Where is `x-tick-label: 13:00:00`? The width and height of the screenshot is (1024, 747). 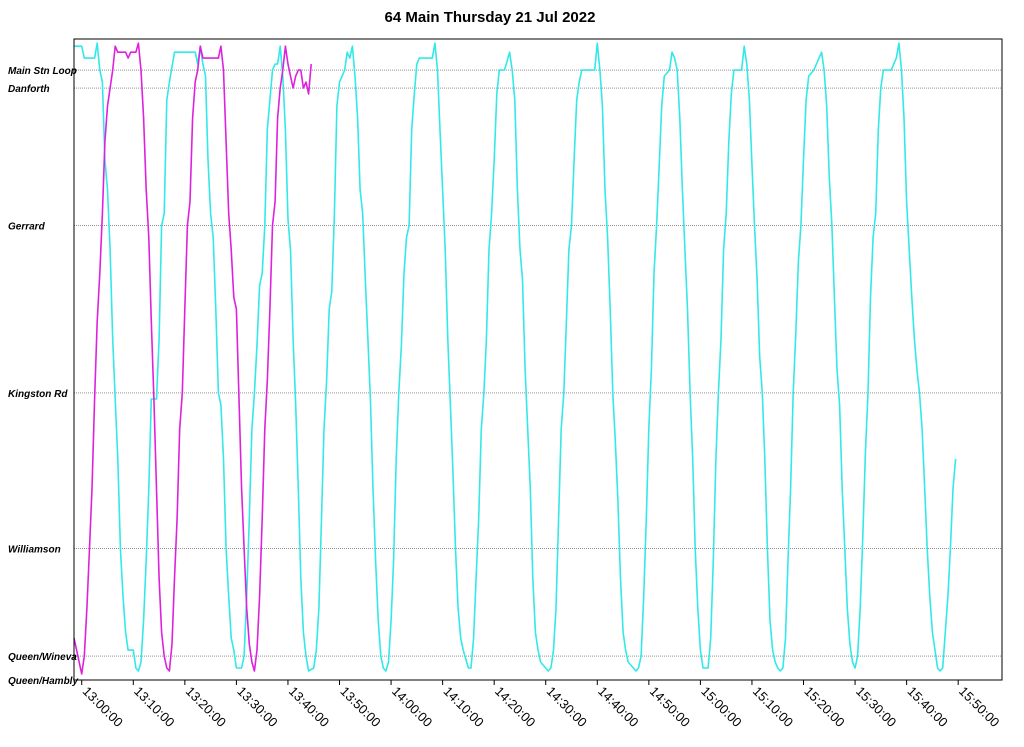 x-tick-label: 13:00:00 is located at coordinates (103, 707).